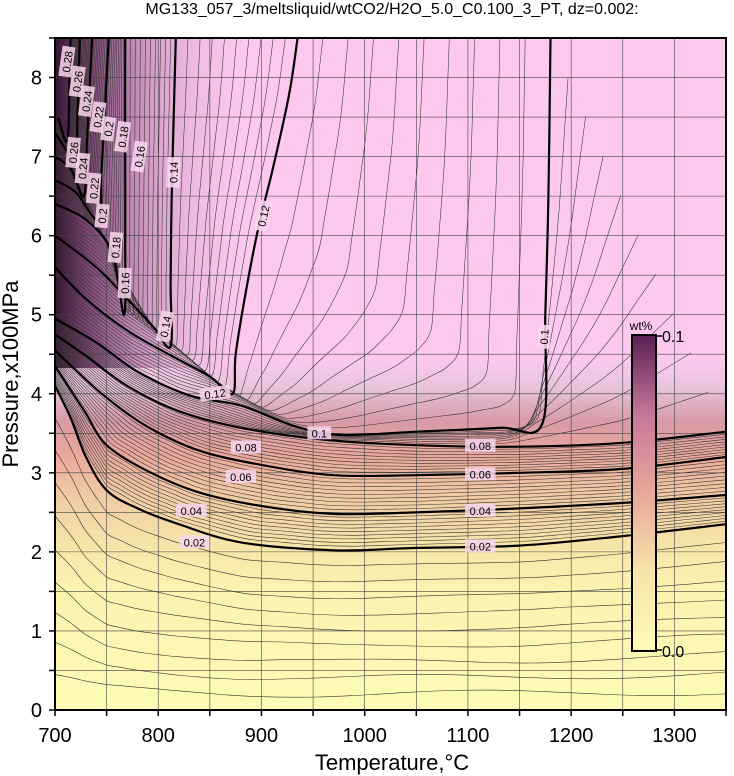  Describe the element at coordinates (36, 553) in the screenshot. I see `y-tick-label: 2` at that location.